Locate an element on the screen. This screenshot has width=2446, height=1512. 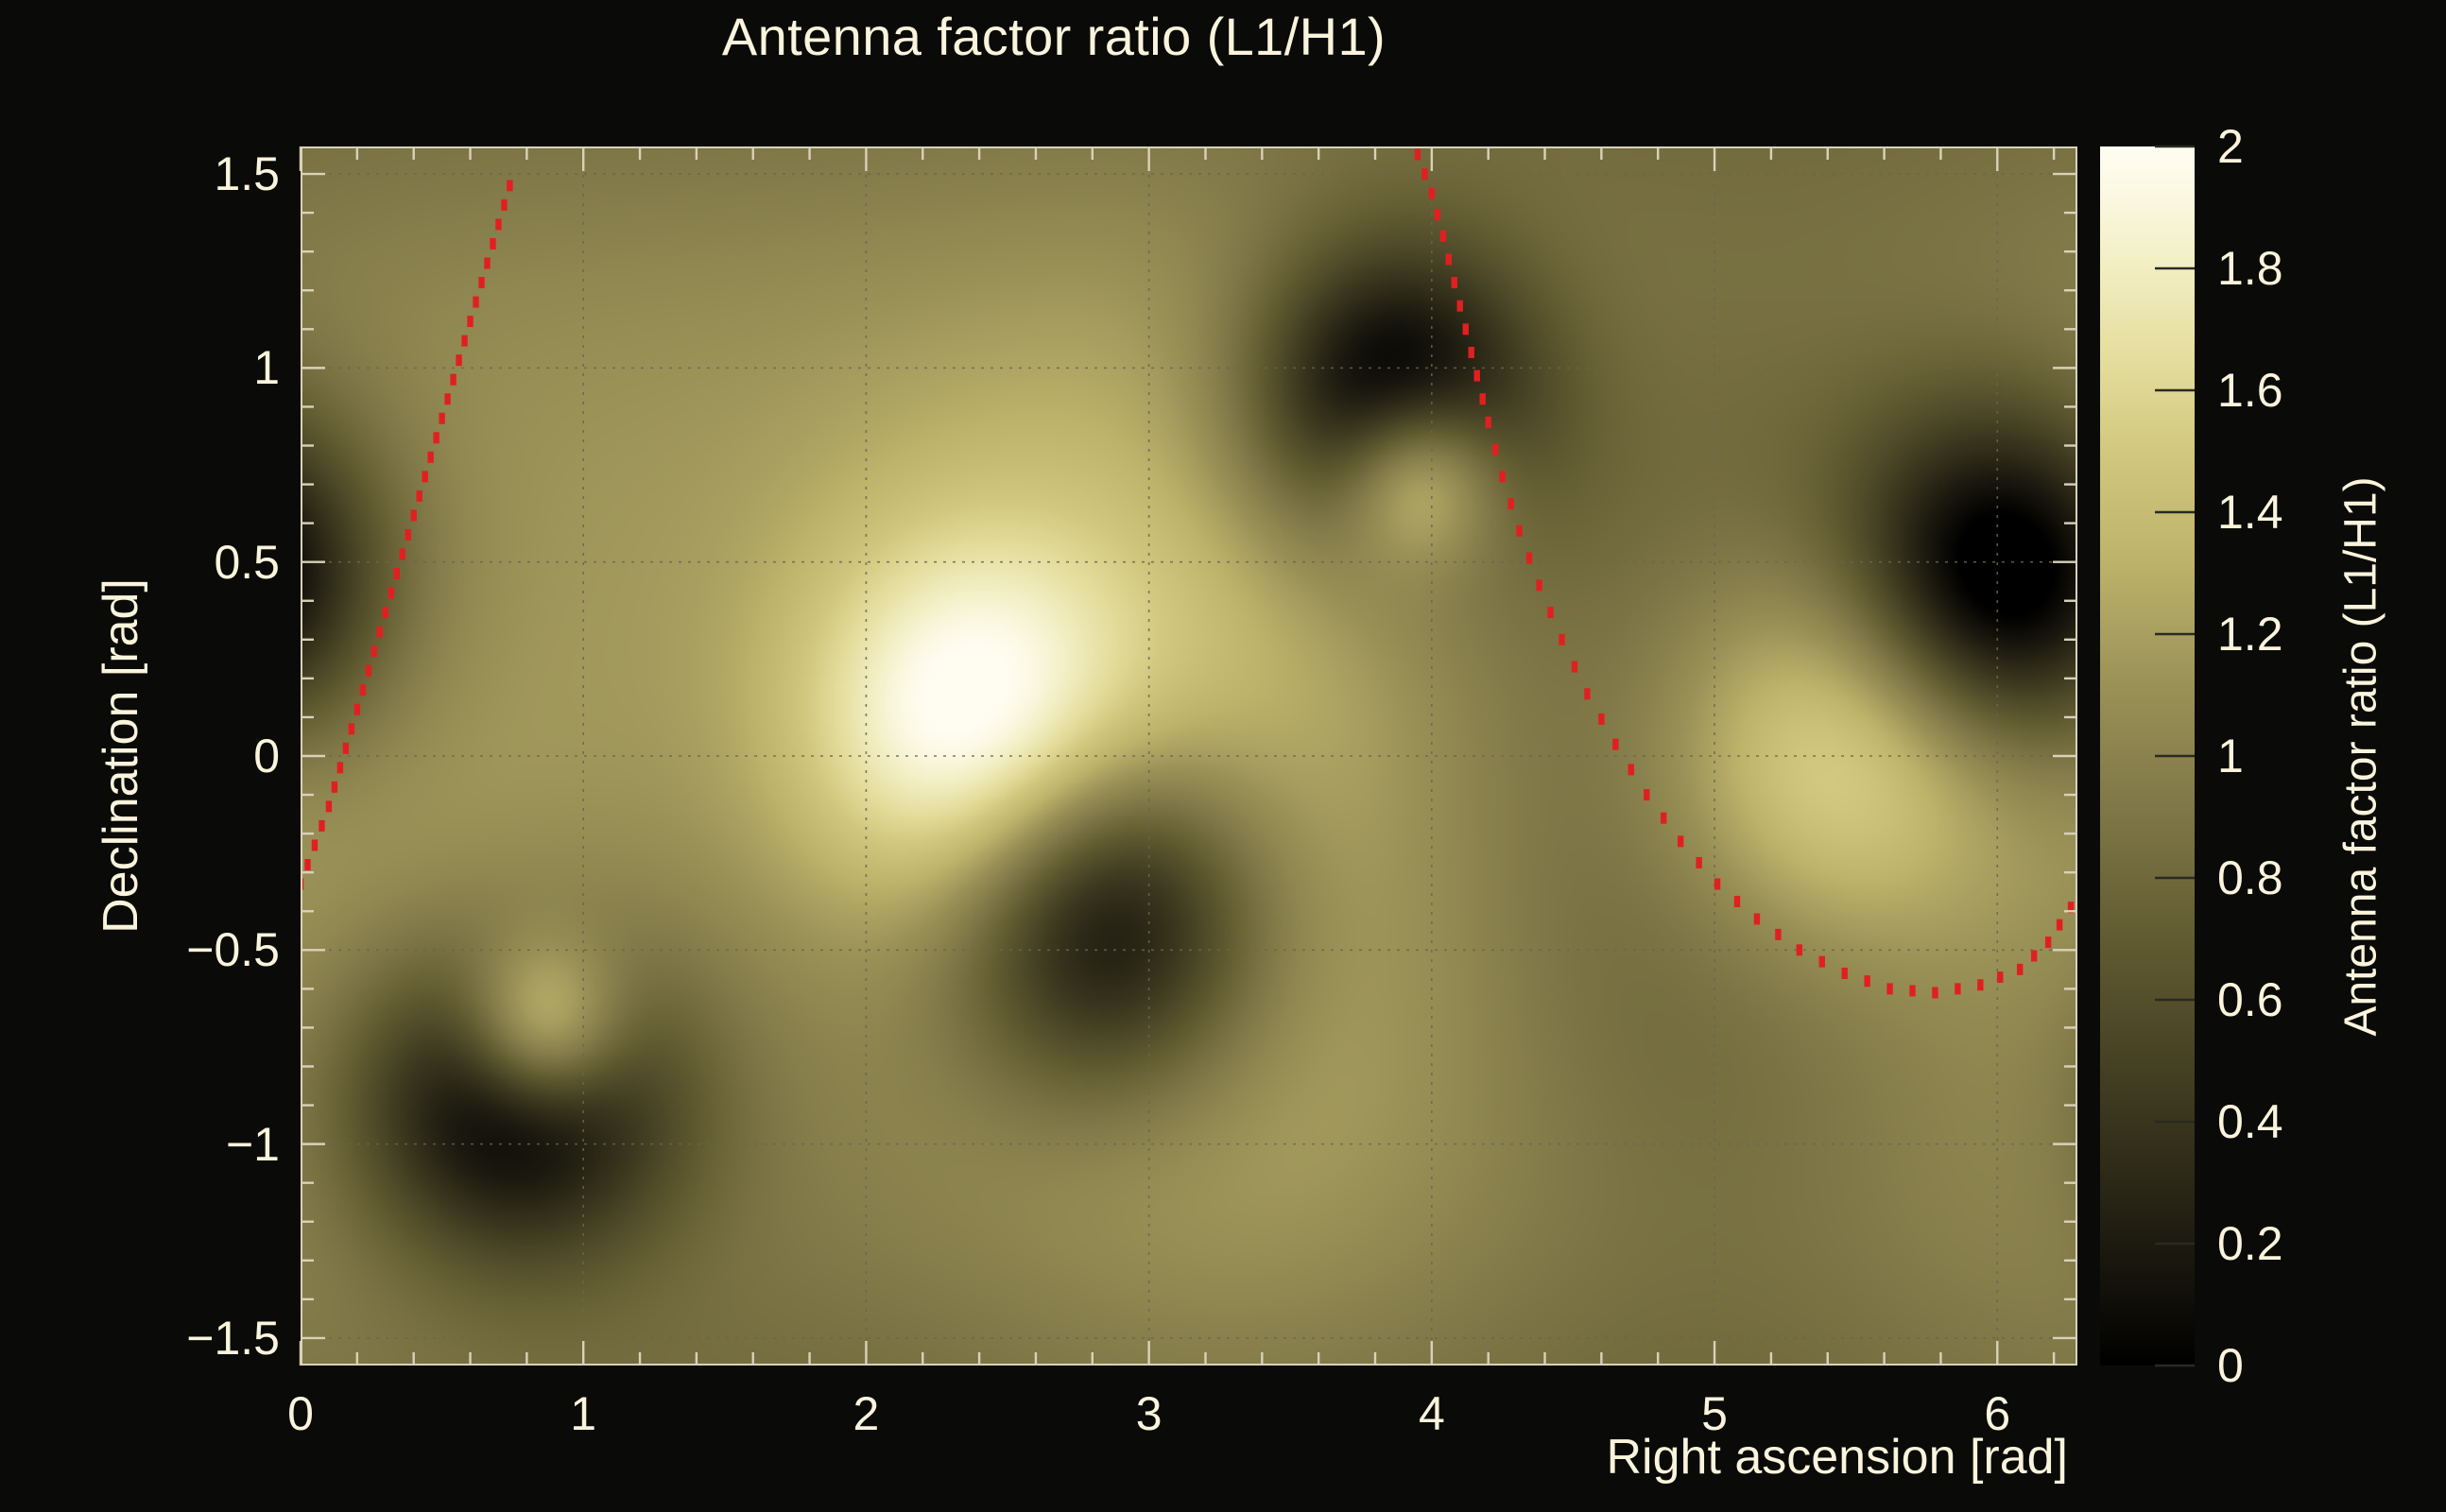
page-title: Antenna factor ratio (L1/H1) is located at coordinates (1054, 36).